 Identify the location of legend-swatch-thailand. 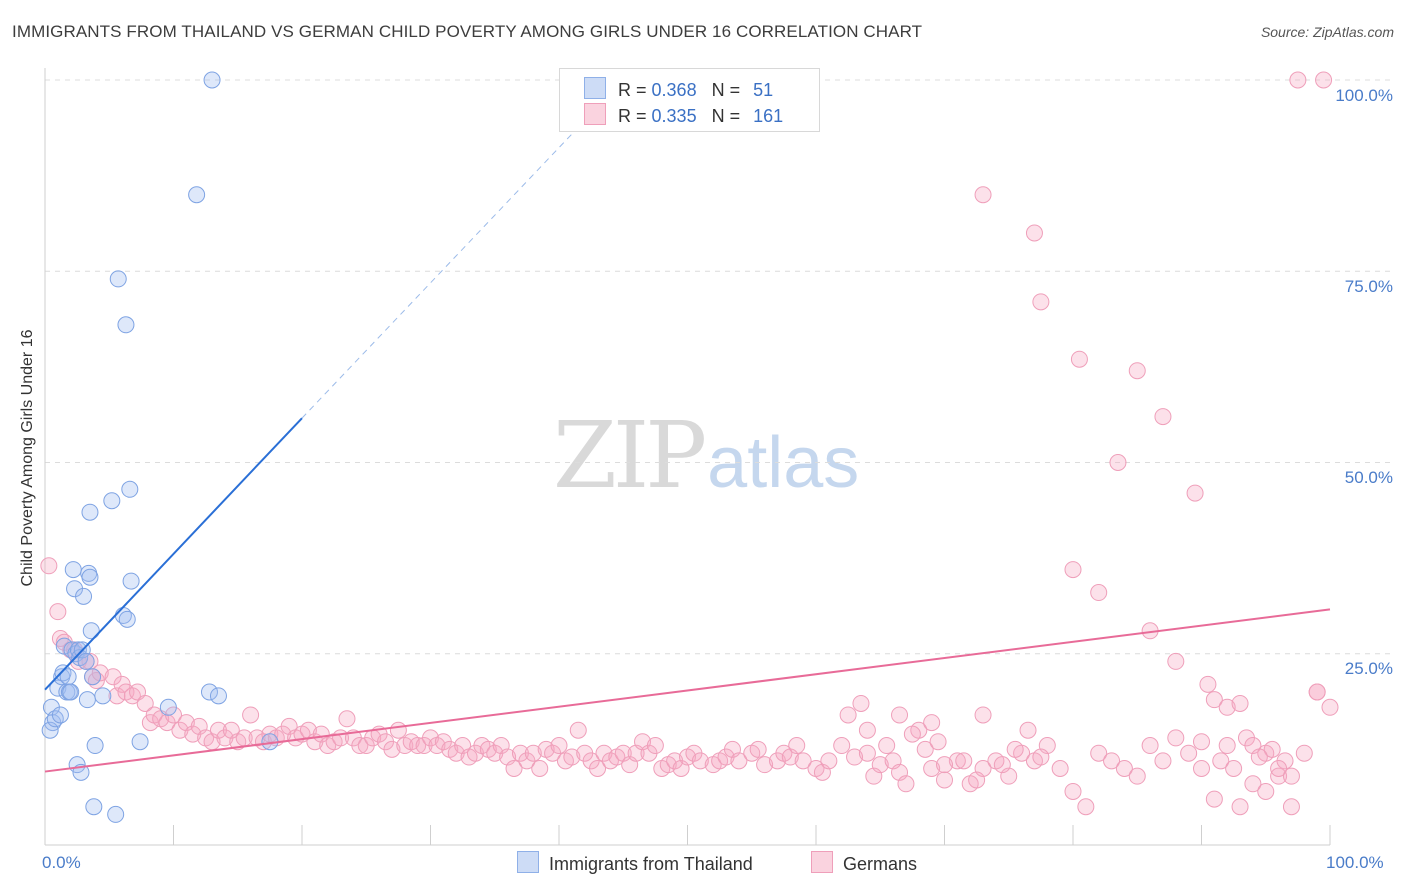
(528, 862).